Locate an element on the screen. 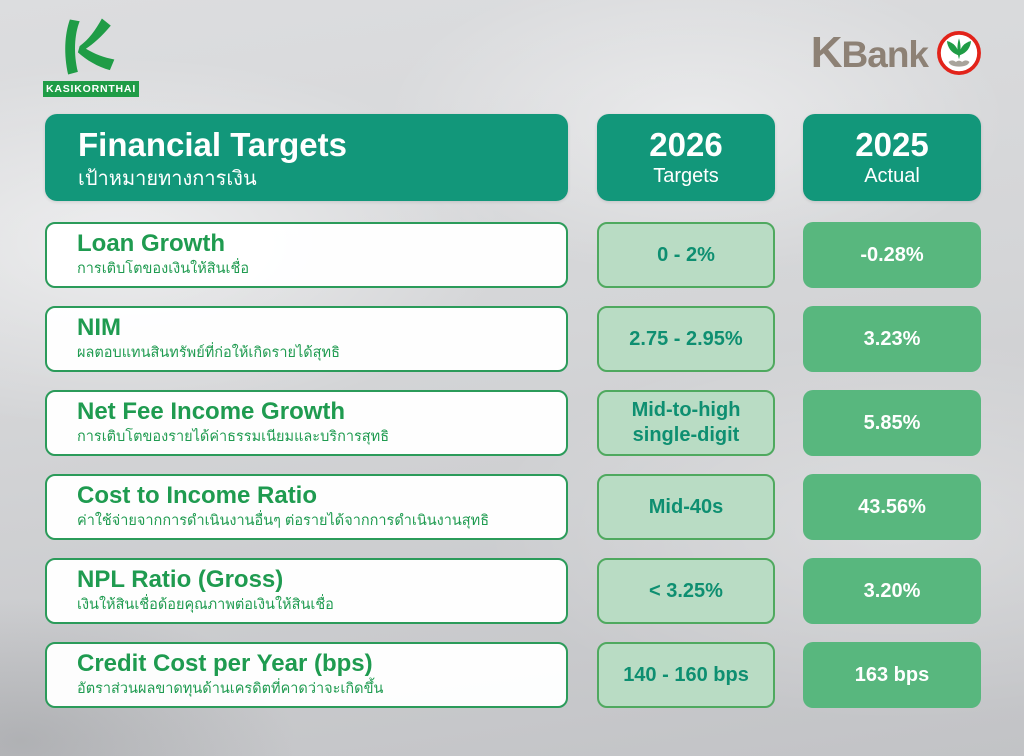 Image resolution: width=1024 pixels, height=756 pixels. metric-target-value: 140 - 160 bps is located at coordinates (686, 674).